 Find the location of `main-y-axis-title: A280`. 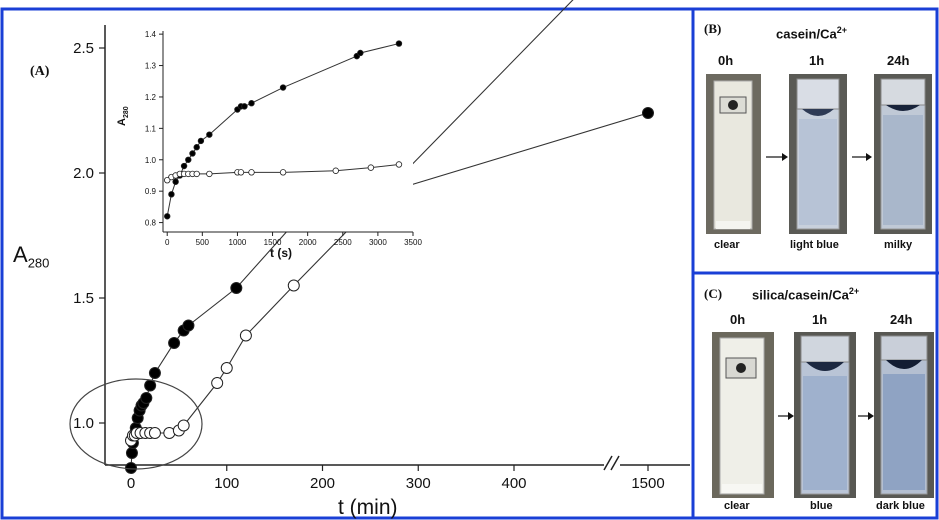

main-y-axis-title: A280 is located at coordinates (31, 256).